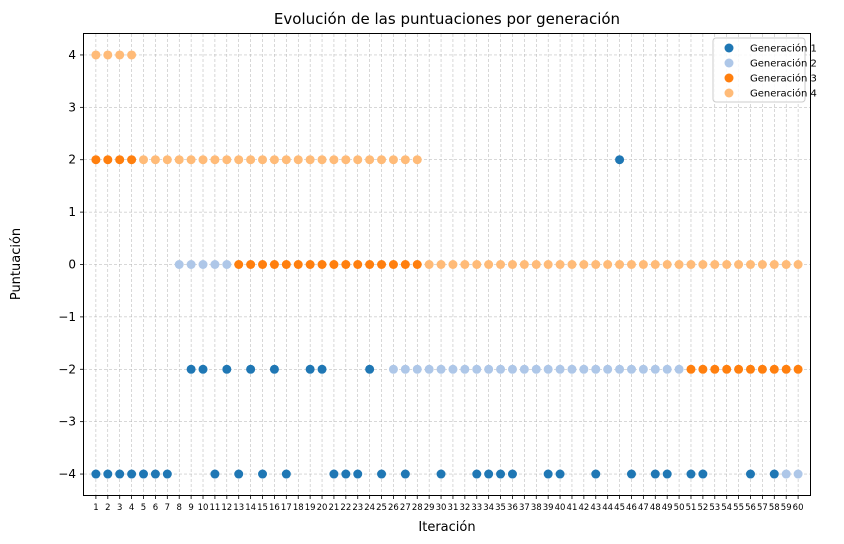  I want to click on y-tick-label: 2, so click(72, 160).